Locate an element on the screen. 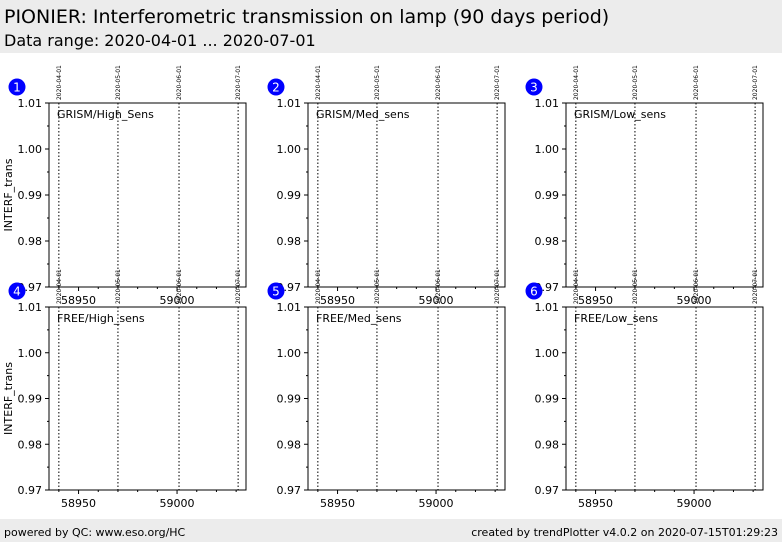 This screenshot has width=782, height=542. panel-3-ytick-label: 1.00 is located at coordinates (547, 149).